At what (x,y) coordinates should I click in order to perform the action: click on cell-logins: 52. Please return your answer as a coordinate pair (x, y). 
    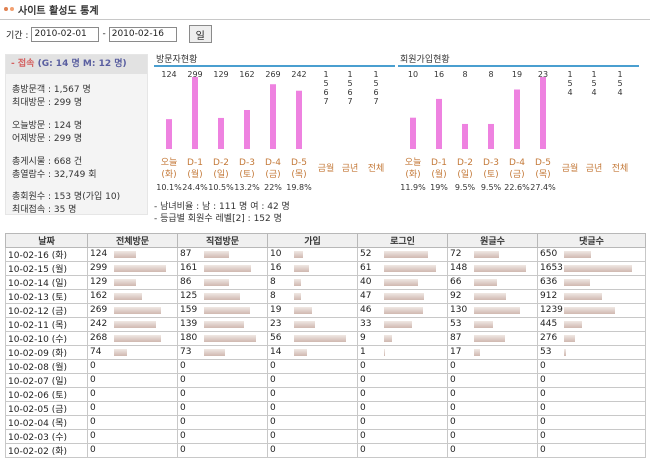
    Looking at the image, I should click on (402, 254).